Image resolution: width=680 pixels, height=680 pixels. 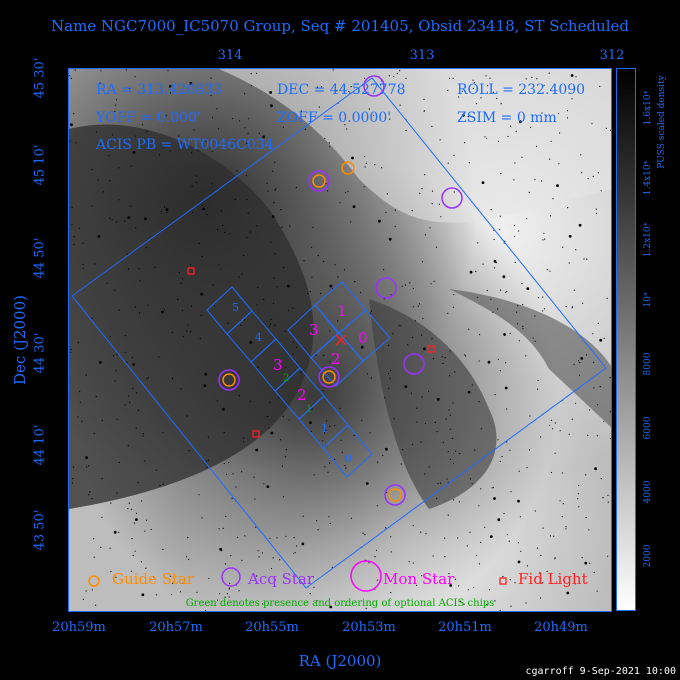 I want to click on bottom-tick-20h49m: 20h49m, so click(x=561, y=627).